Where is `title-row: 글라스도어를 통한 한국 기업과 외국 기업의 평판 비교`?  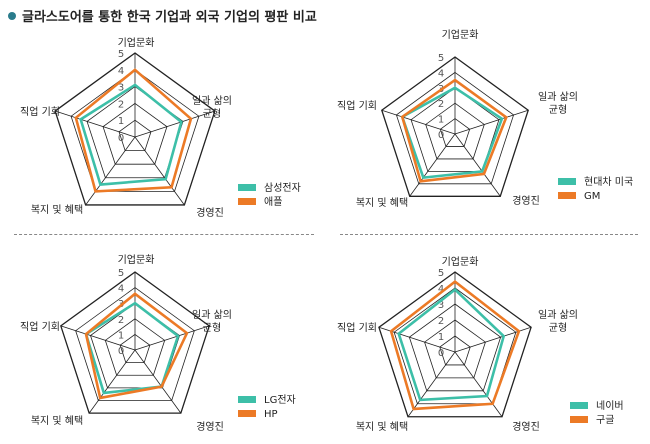
title-row: 글라스도어를 통한 한국 기업과 외국 기업의 평판 비교 is located at coordinates (162, 15).